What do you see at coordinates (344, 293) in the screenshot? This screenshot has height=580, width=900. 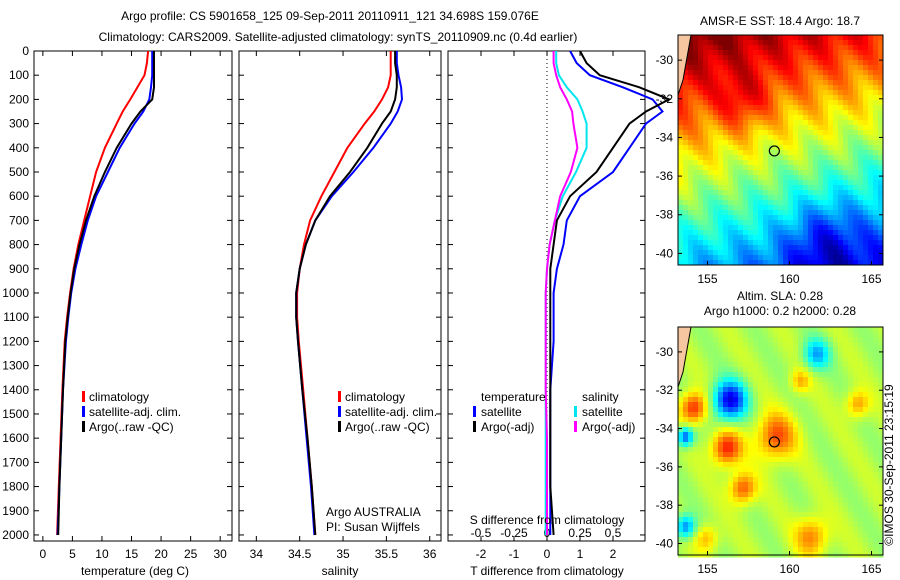 I see `profile-line-climatology` at bounding box center [344, 293].